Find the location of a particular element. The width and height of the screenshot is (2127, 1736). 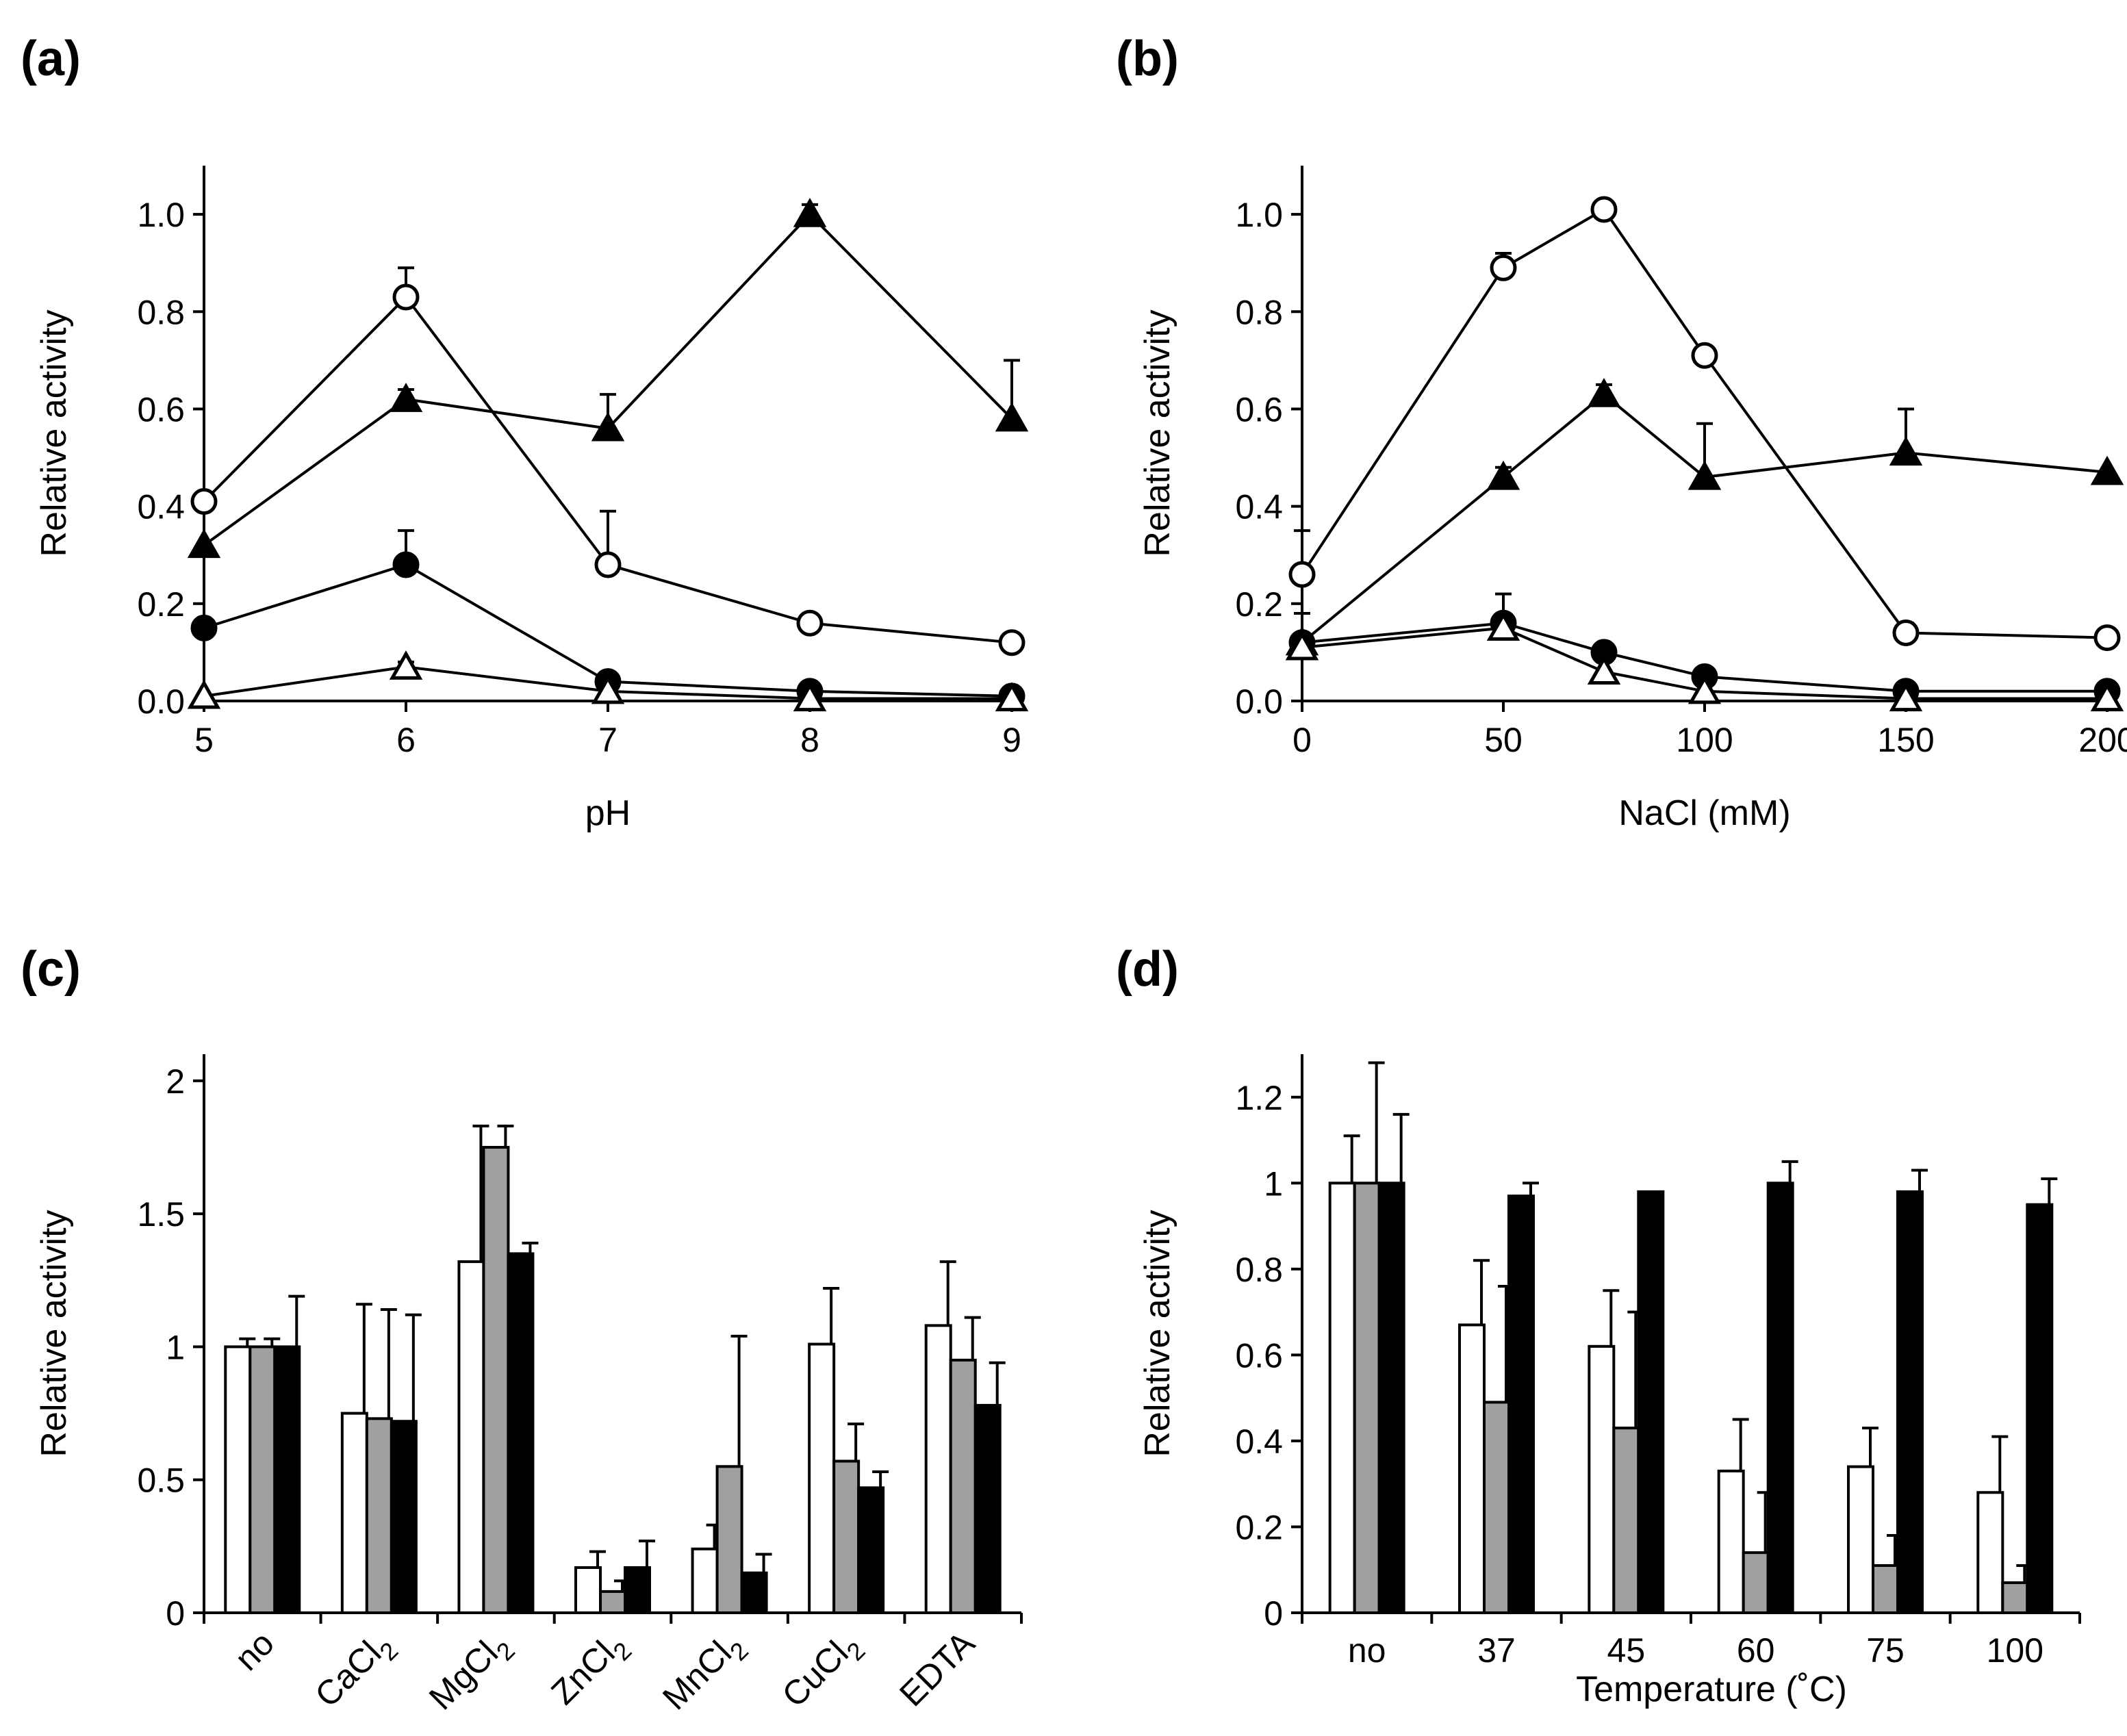

x-tick-label: 45 is located at coordinates (1626, 1650).